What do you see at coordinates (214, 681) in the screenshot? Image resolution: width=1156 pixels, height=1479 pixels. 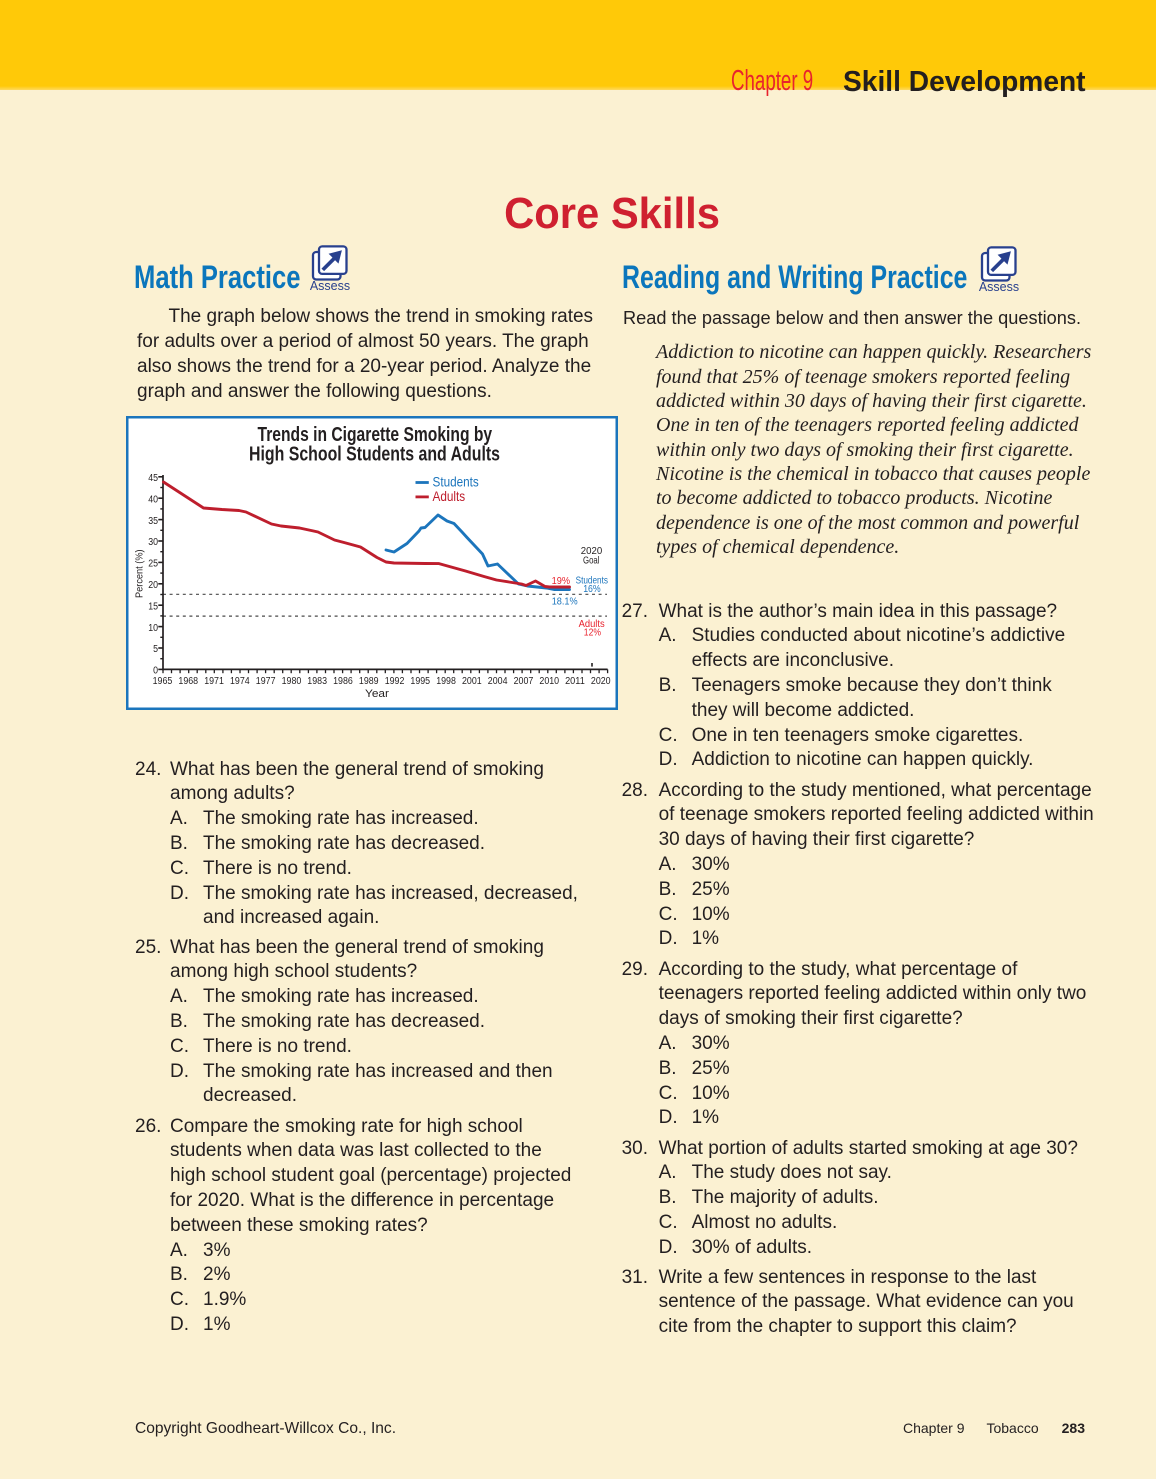 I see `svg-text: 1971` at bounding box center [214, 681].